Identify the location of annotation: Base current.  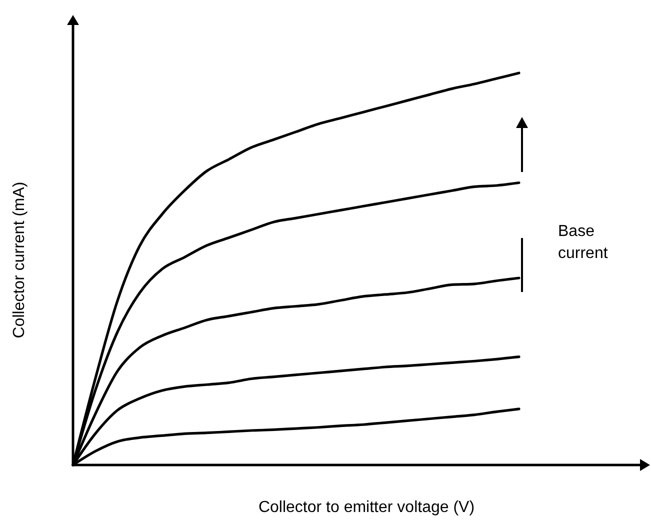
(583, 242).